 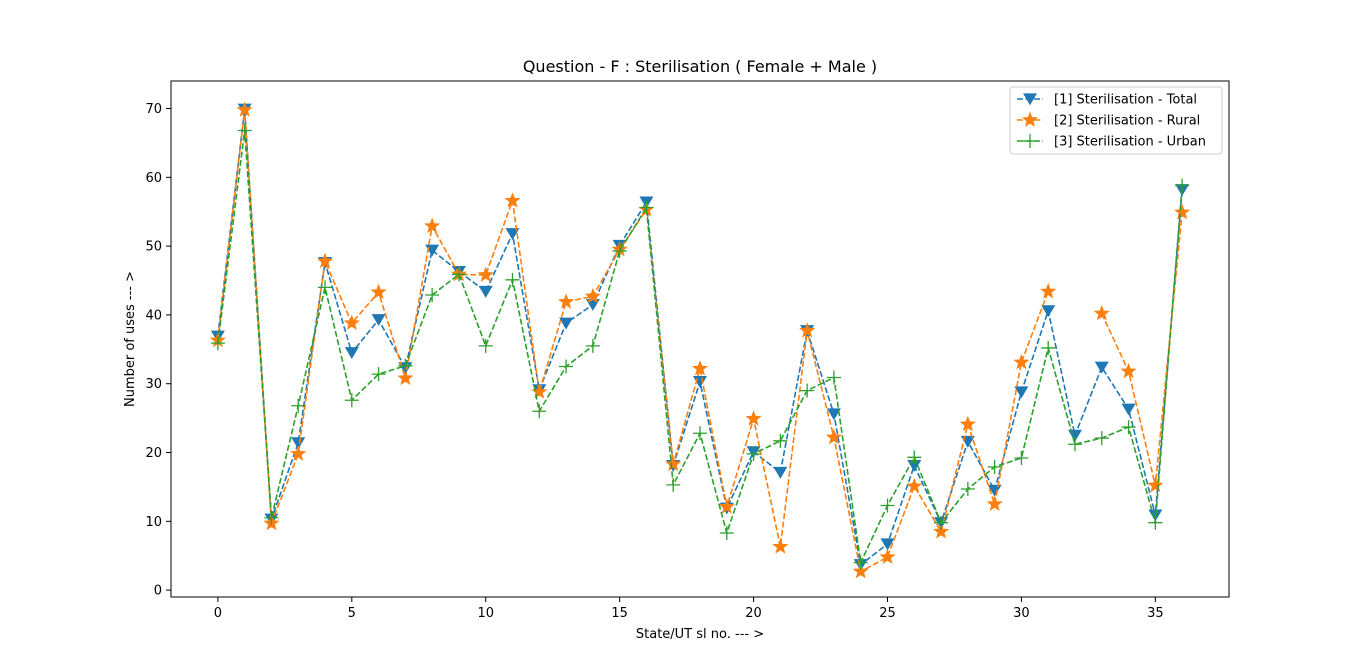 I want to click on legend-box, so click(x=1116, y=120).